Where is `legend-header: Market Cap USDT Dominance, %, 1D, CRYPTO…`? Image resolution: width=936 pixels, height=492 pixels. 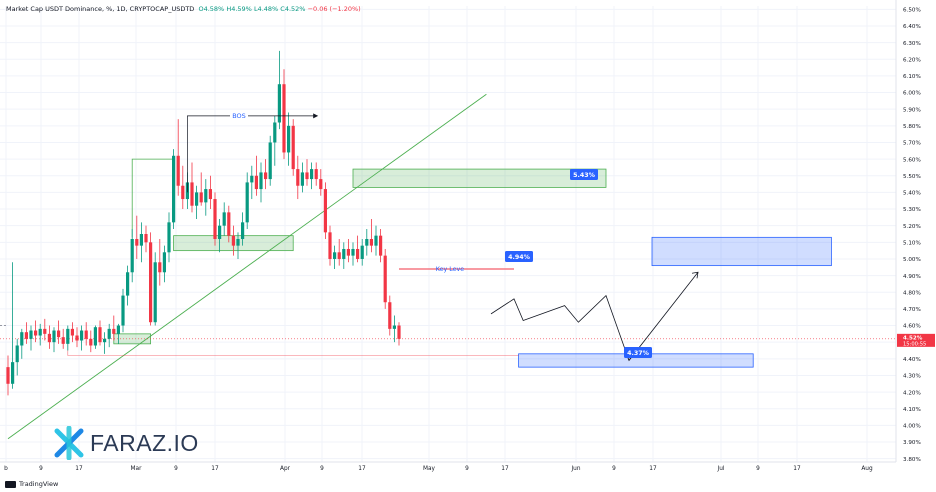
legend-header: Market Cap USDT Dominance, %, 1D, CRYPTO… is located at coordinates (183, 9).